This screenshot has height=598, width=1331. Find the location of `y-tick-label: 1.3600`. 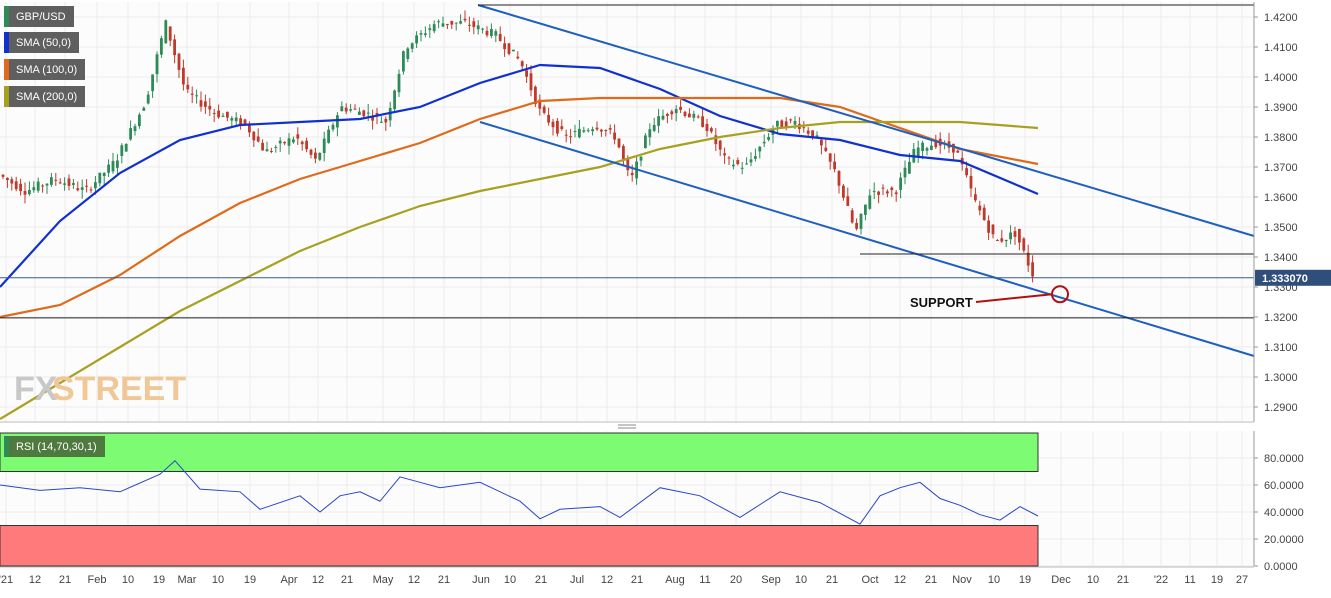

y-tick-label: 1.3600 is located at coordinates (1281, 198).